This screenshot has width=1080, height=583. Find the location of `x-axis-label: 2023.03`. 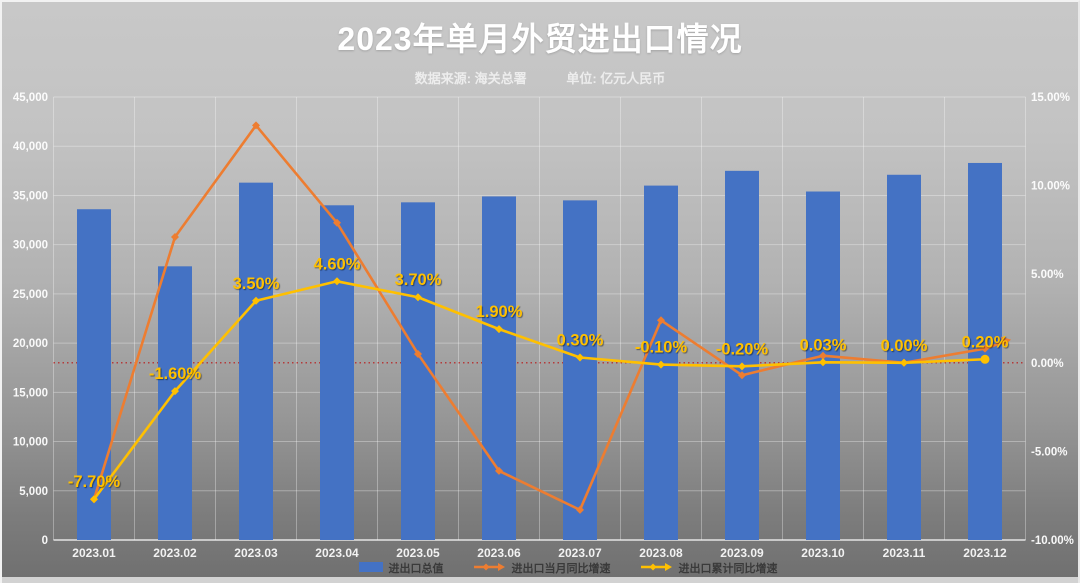

x-axis-label: 2023.03 is located at coordinates (256, 553).